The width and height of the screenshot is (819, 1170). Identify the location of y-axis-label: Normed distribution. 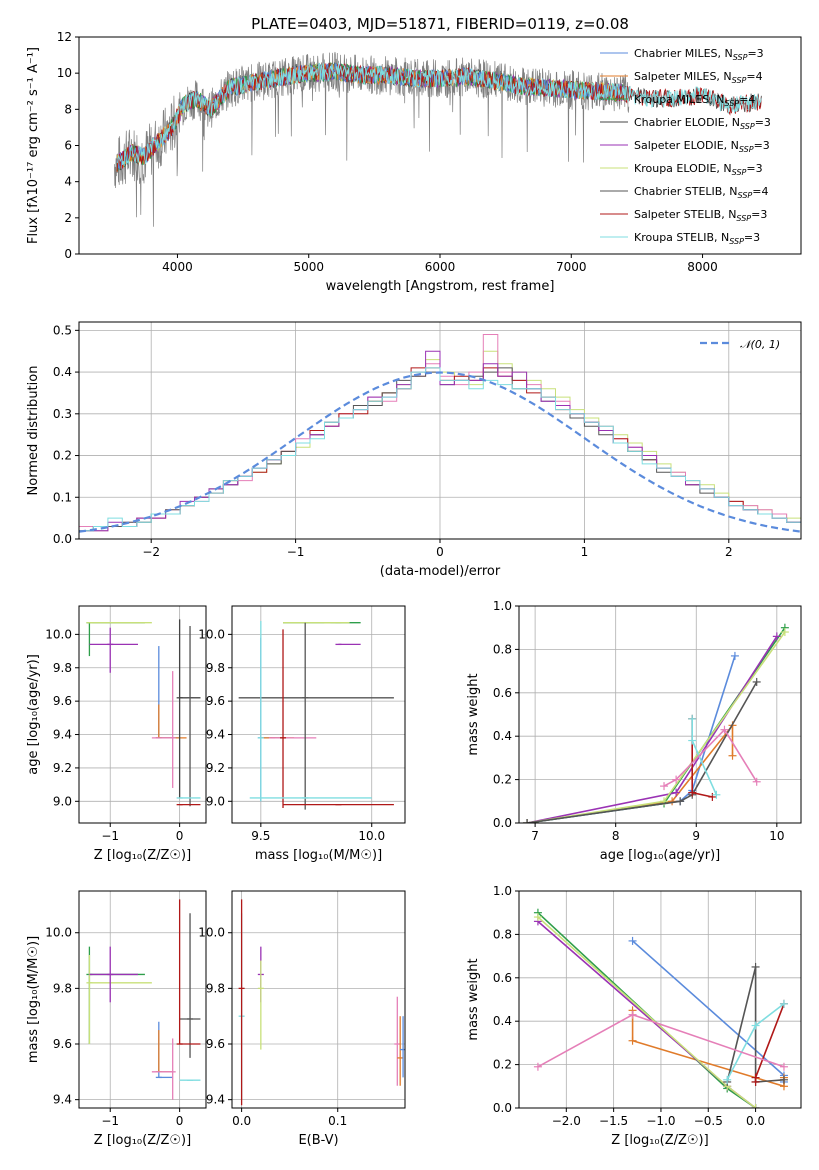
(33, 431).